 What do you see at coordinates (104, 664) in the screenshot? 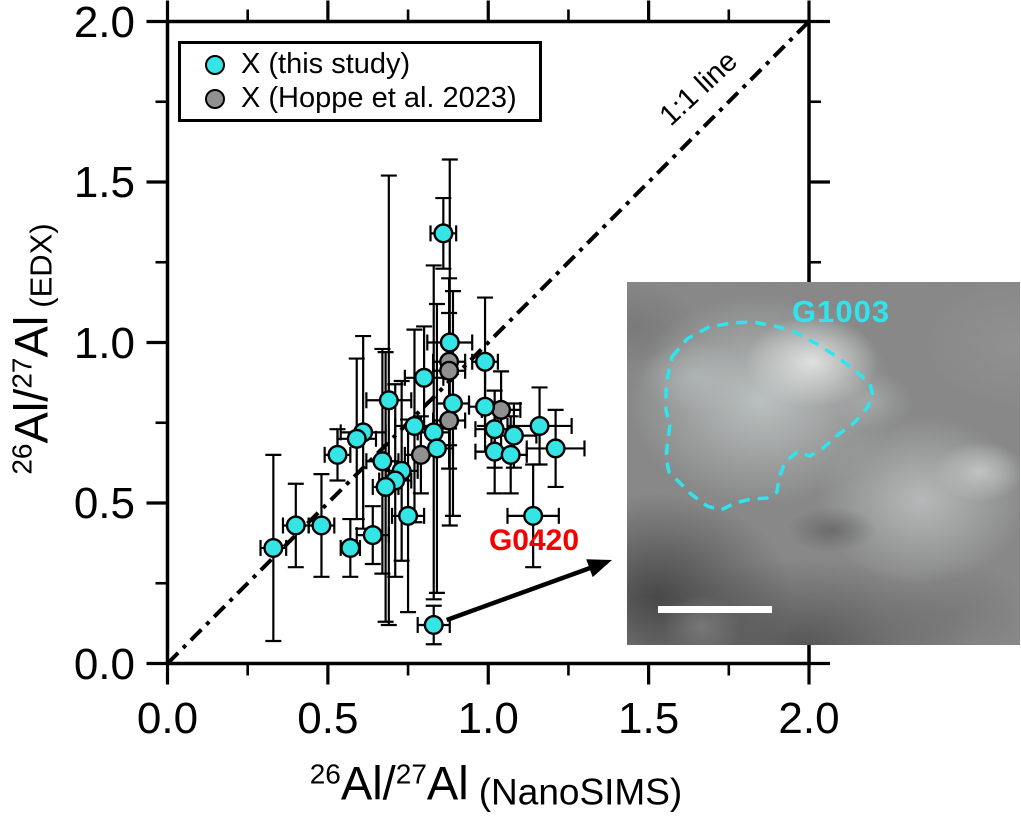
I see `y-tick-label-0.0: 0.0` at bounding box center [104, 664].